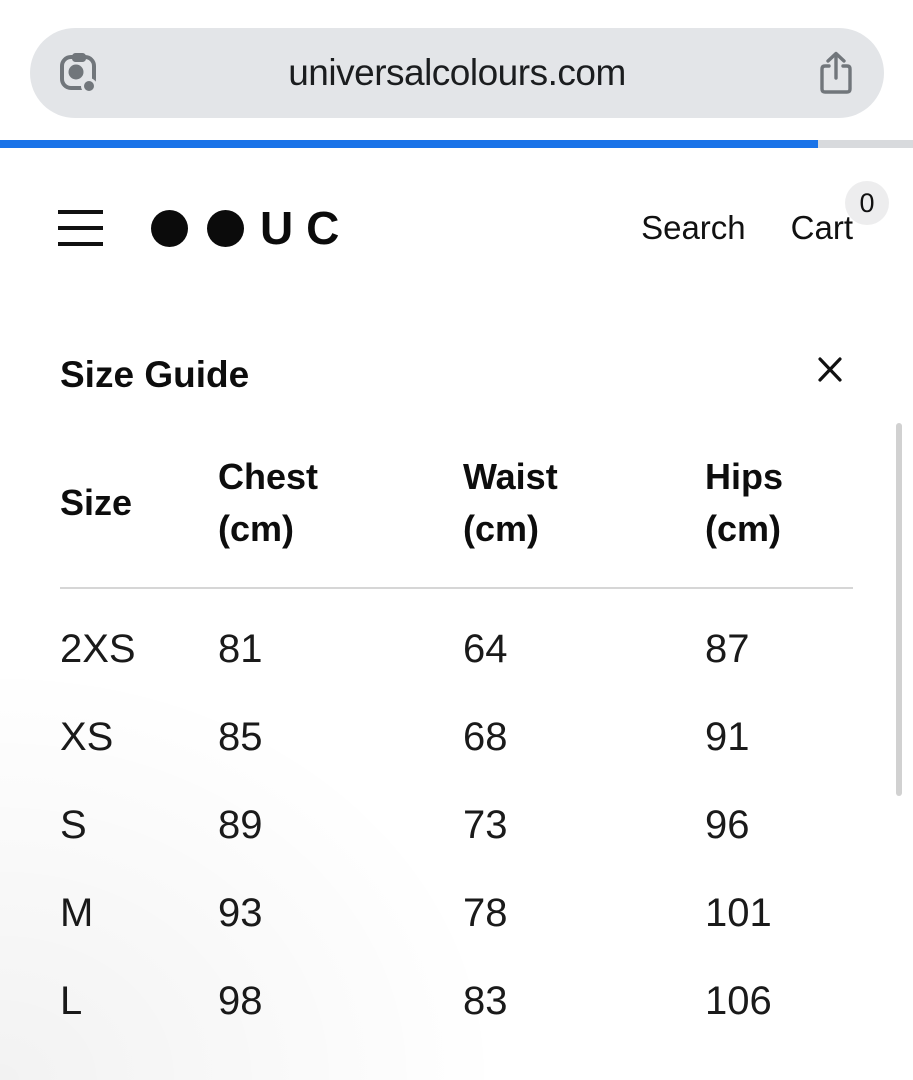 Image resolution: width=913 pixels, height=1080 pixels. I want to click on column-header-size: Size, so click(96, 502).